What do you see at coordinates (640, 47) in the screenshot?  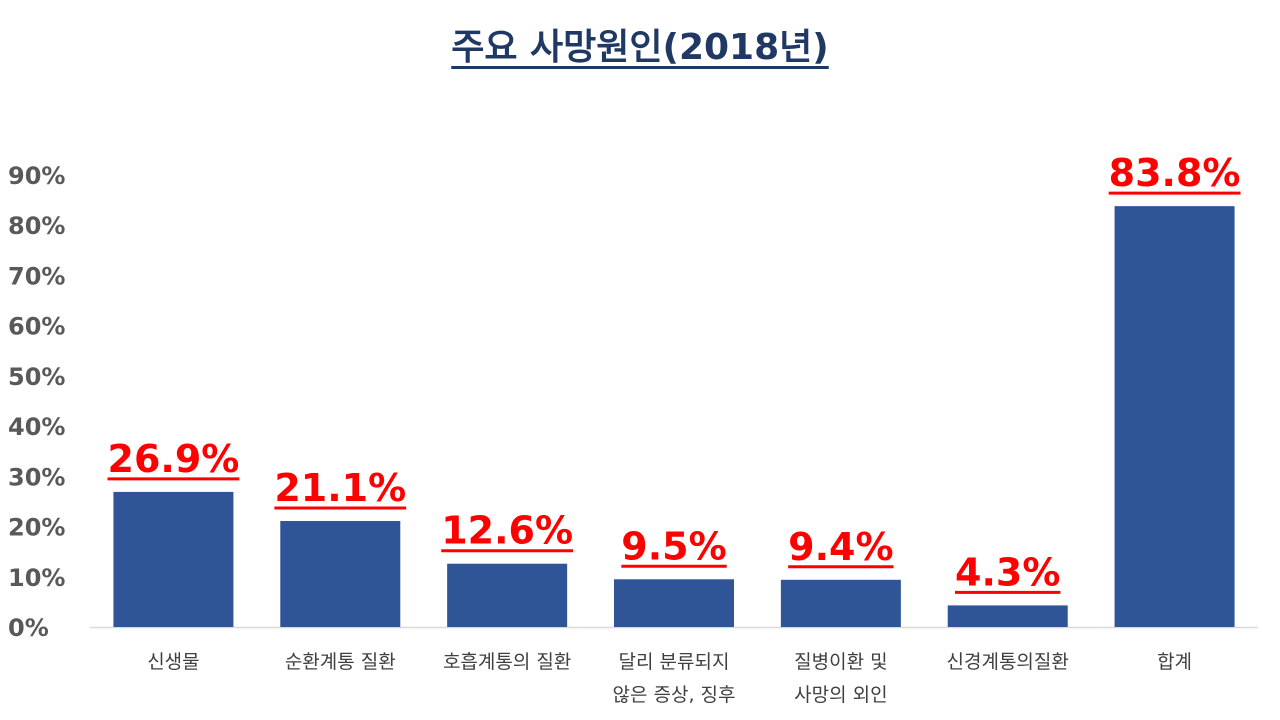 I see `chart-title: 주요 사망원인(2018년)` at bounding box center [640, 47].